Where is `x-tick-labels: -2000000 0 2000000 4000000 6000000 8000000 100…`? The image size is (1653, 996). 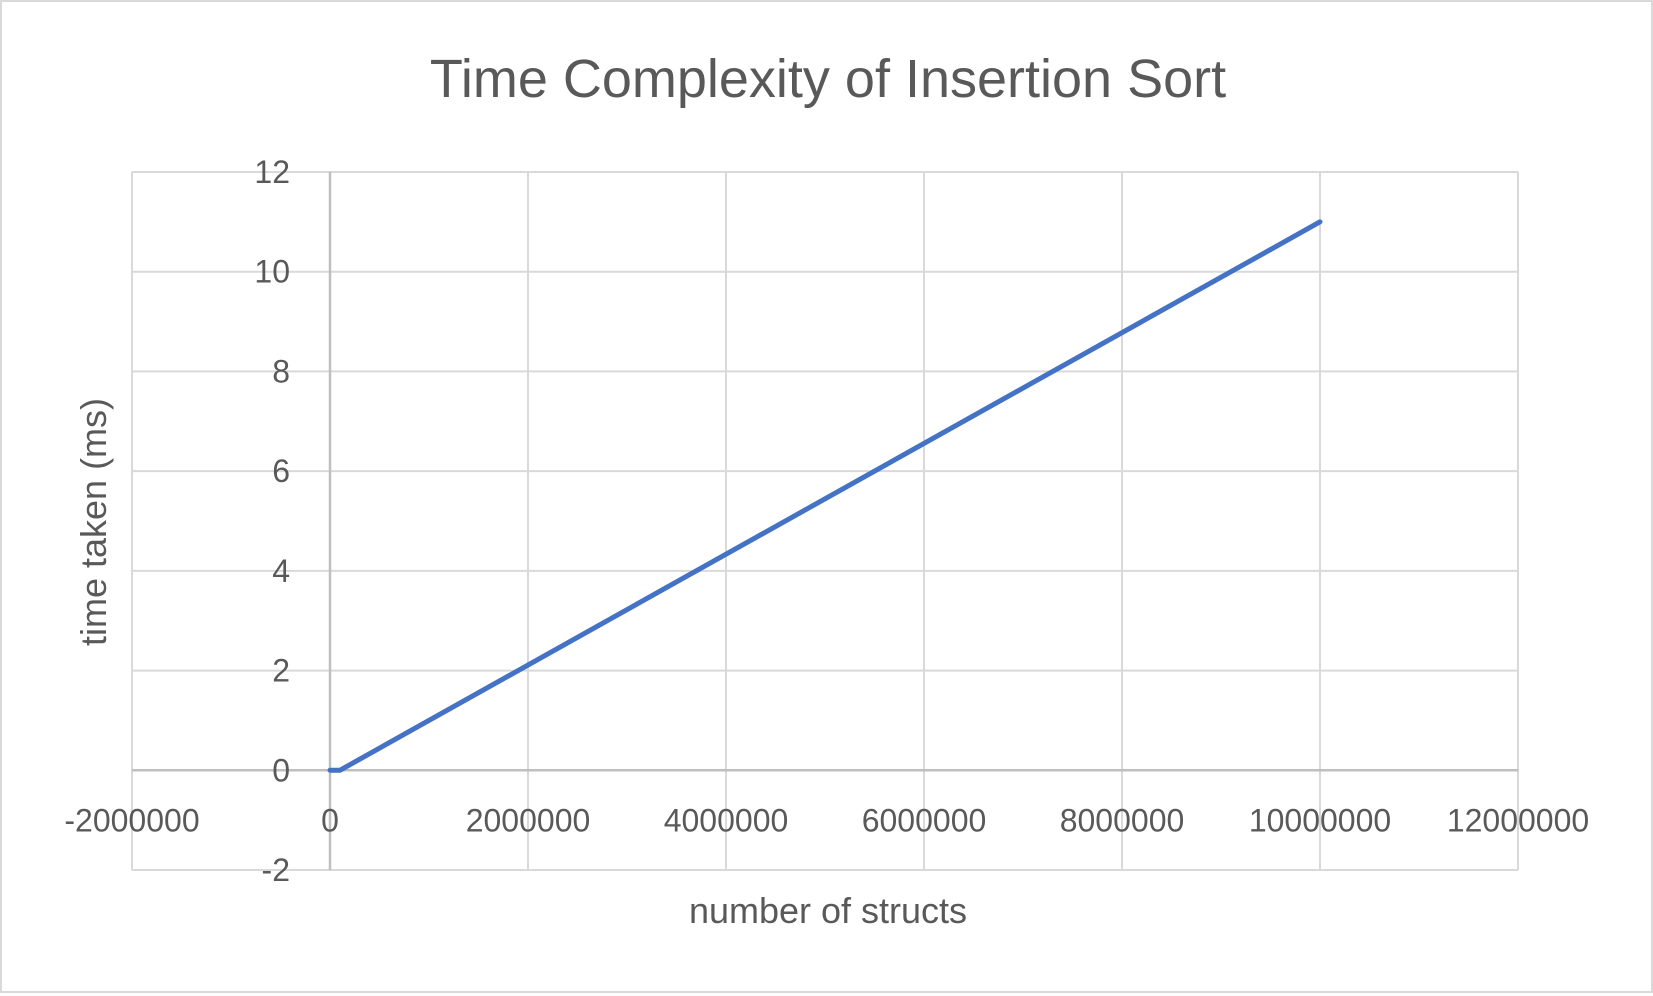
x-tick-labels: -2000000 0 2000000 4000000 6000000 8000000 100… is located at coordinates (826, 820).